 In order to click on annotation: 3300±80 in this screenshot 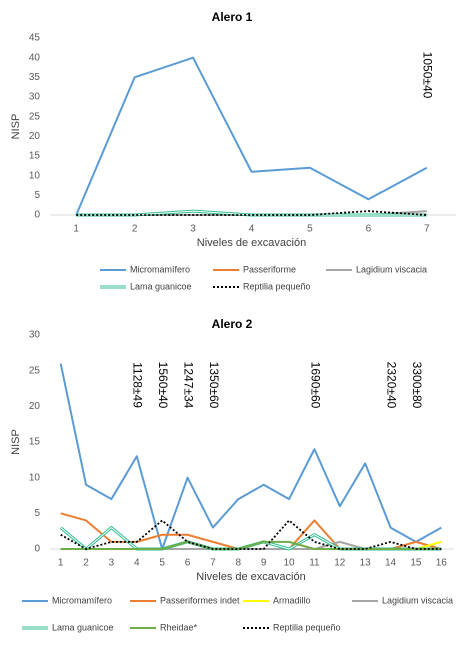, I will do `click(417, 385)`.